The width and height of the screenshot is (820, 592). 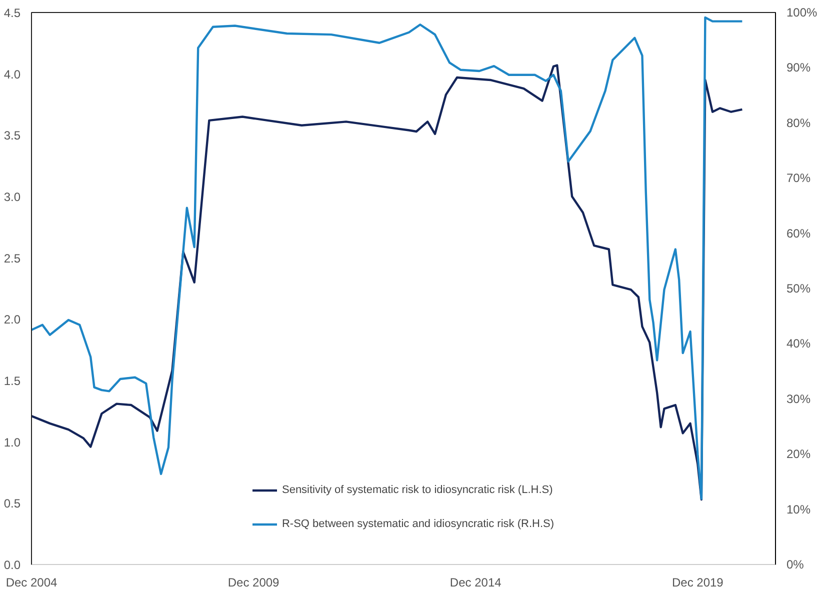 I want to click on legend-label: R-SQ between systematic and idiosyncratic risk (R.H.S), so click(x=418, y=524).